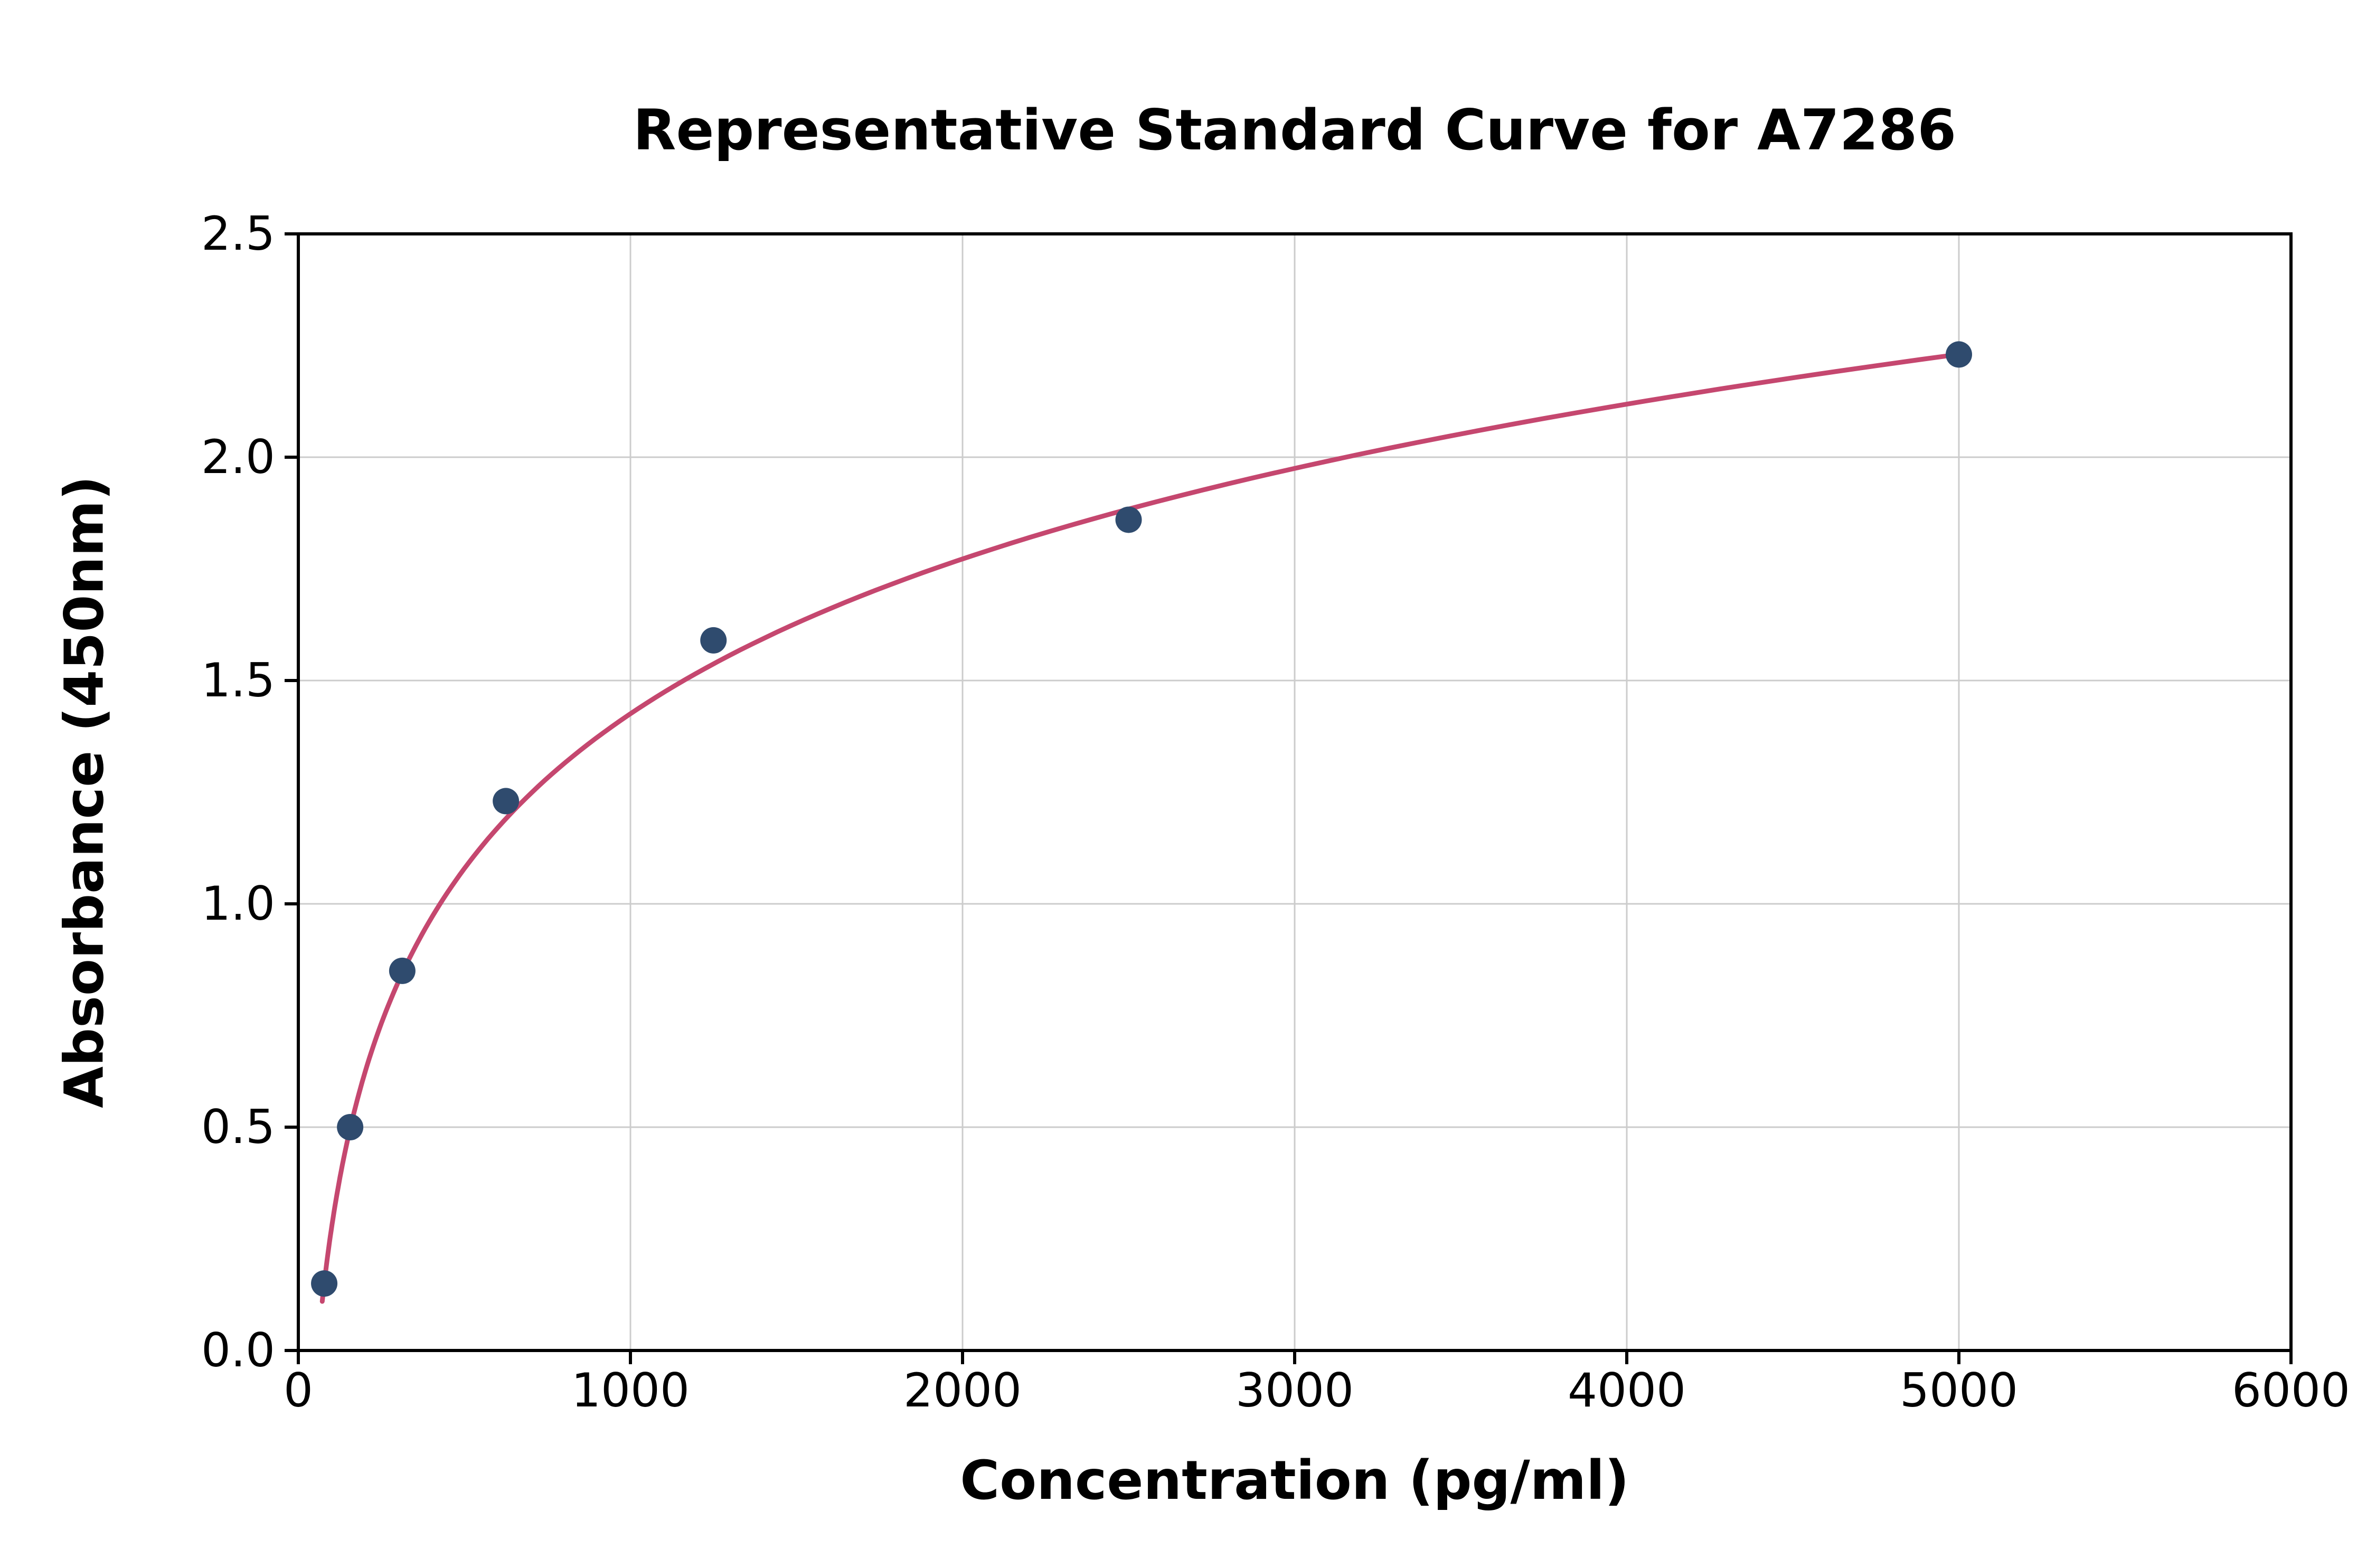 The height and width of the screenshot is (1568, 2376). What do you see at coordinates (1627, 1390) in the screenshot?
I see `x-tick-label: 4000` at bounding box center [1627, 1390].